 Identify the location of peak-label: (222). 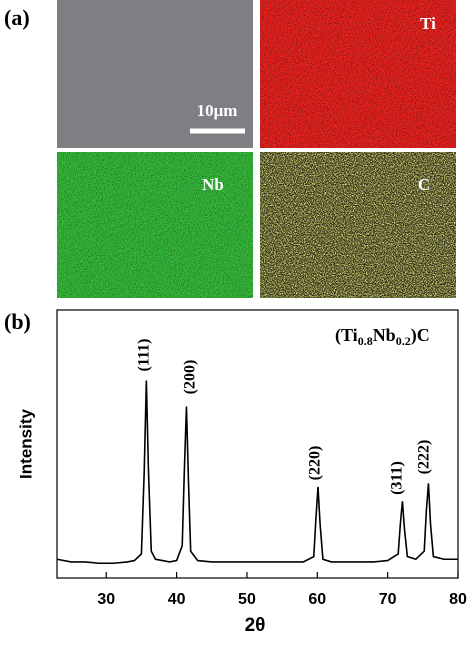
(424, 457).